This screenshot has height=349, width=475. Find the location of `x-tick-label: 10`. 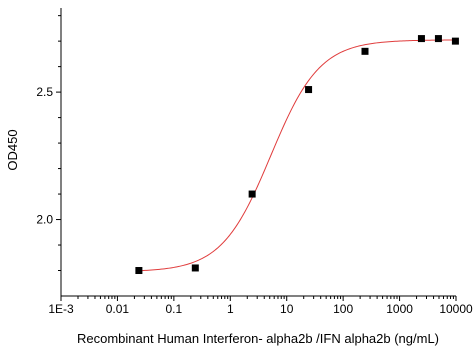

x-tick-label: 10 is located at coordinates (287, 309).